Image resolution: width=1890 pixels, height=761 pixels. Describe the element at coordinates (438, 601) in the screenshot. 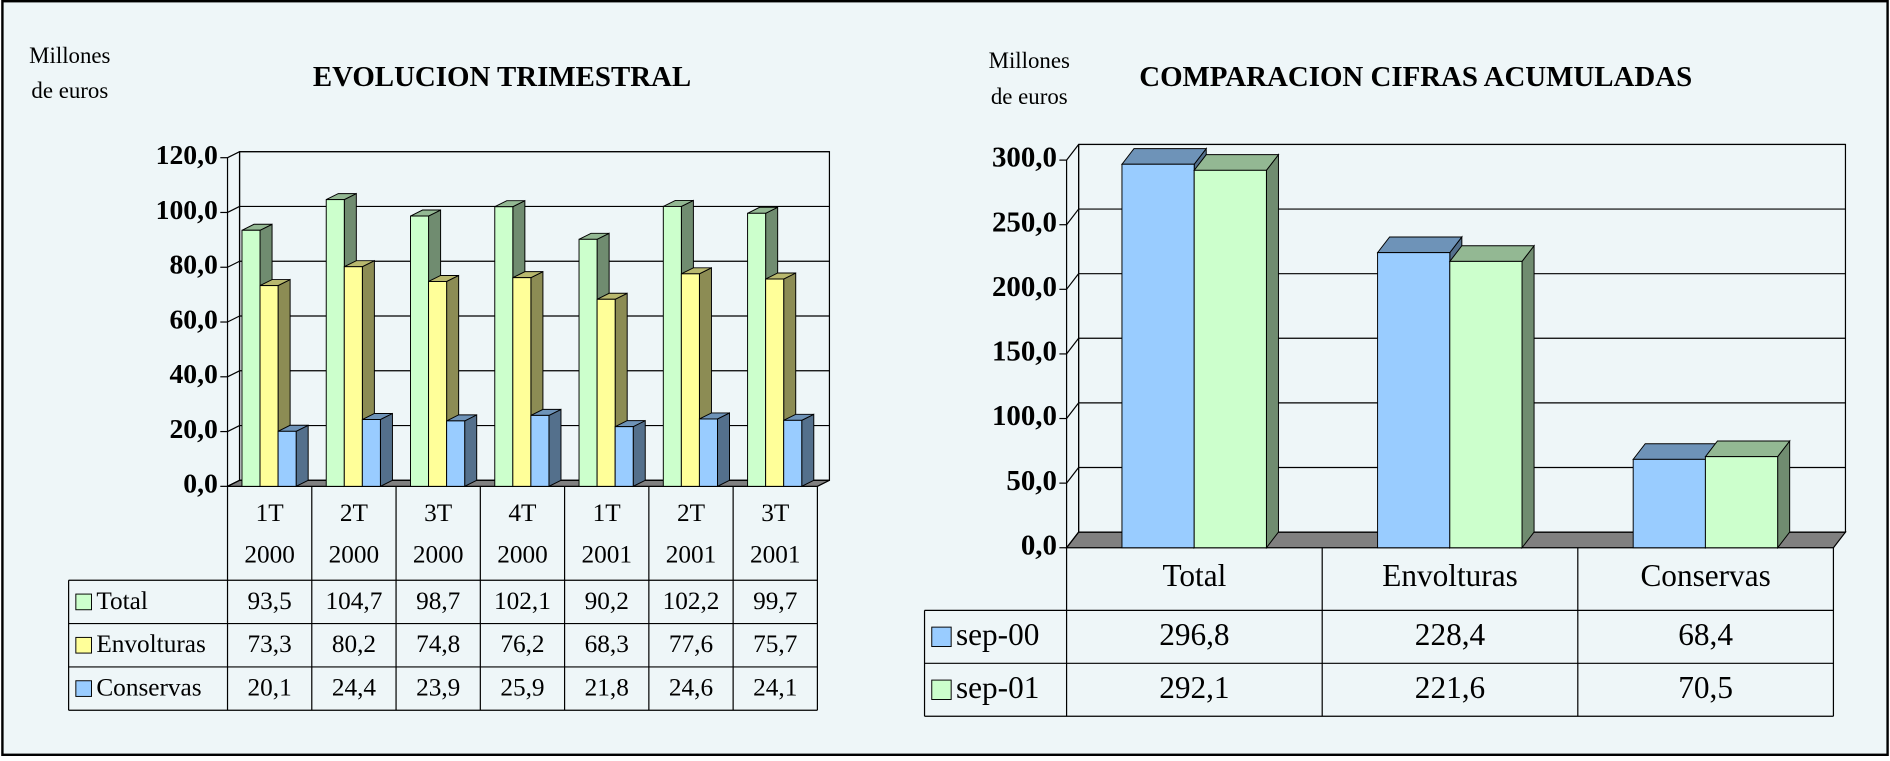

I see `table-value: 98,7` at that location.